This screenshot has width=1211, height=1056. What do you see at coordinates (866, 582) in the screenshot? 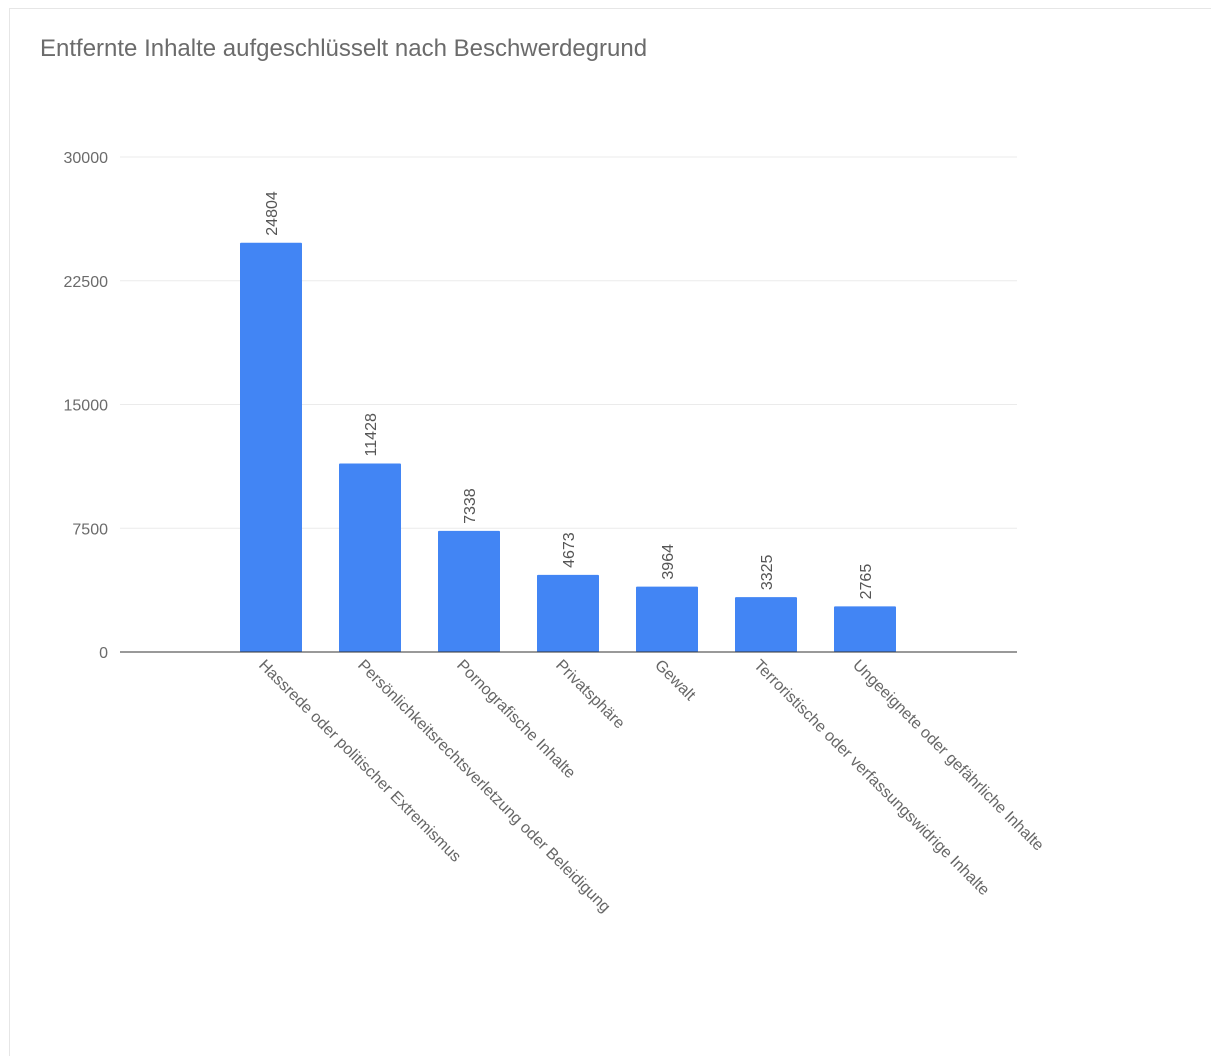
I see `data-label: 2765` at bounding box center [866, 582].